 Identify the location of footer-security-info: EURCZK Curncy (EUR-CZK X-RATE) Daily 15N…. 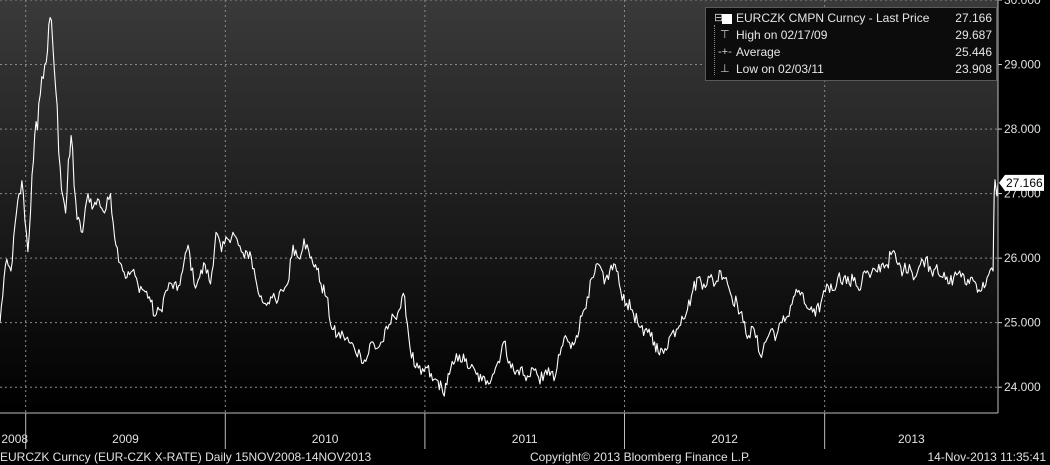
(186, 457).